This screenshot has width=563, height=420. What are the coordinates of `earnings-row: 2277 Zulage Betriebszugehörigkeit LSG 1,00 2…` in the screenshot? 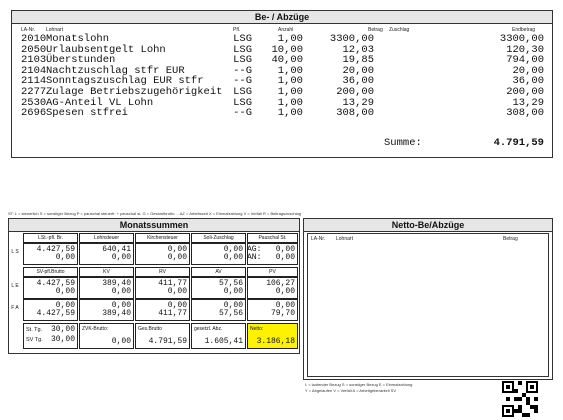 It's located at (282, 92).